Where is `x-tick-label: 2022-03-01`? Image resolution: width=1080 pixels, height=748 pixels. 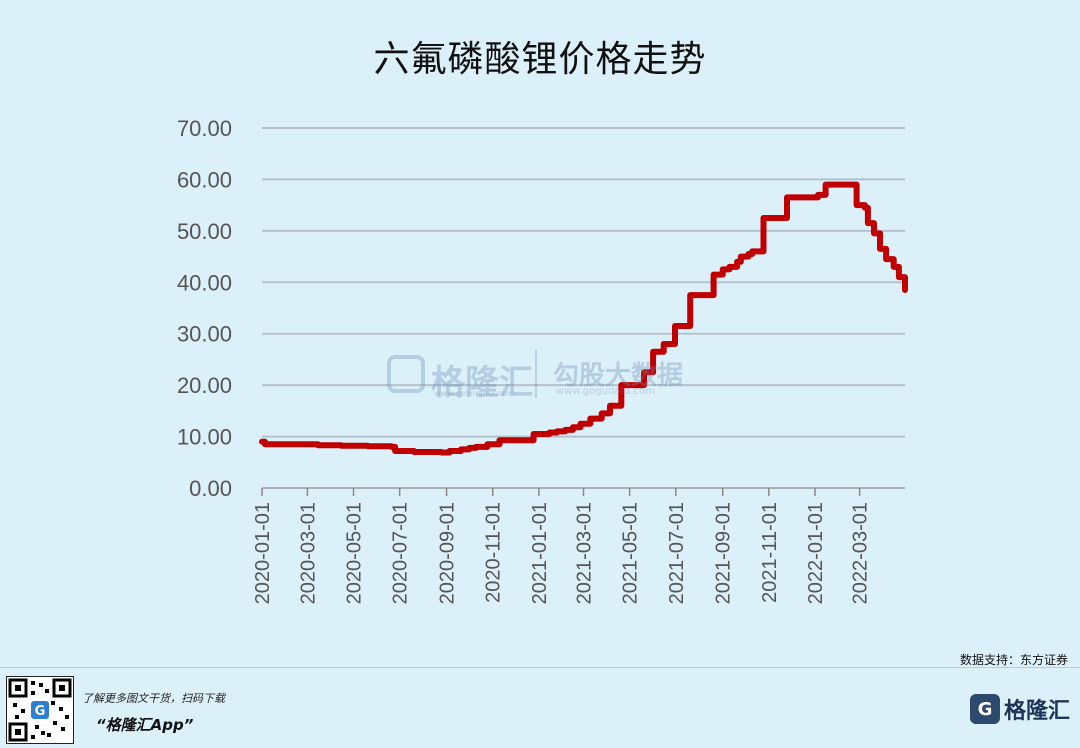 x-tick-label: 2022-03-01 is located at coordinates (861, 553).